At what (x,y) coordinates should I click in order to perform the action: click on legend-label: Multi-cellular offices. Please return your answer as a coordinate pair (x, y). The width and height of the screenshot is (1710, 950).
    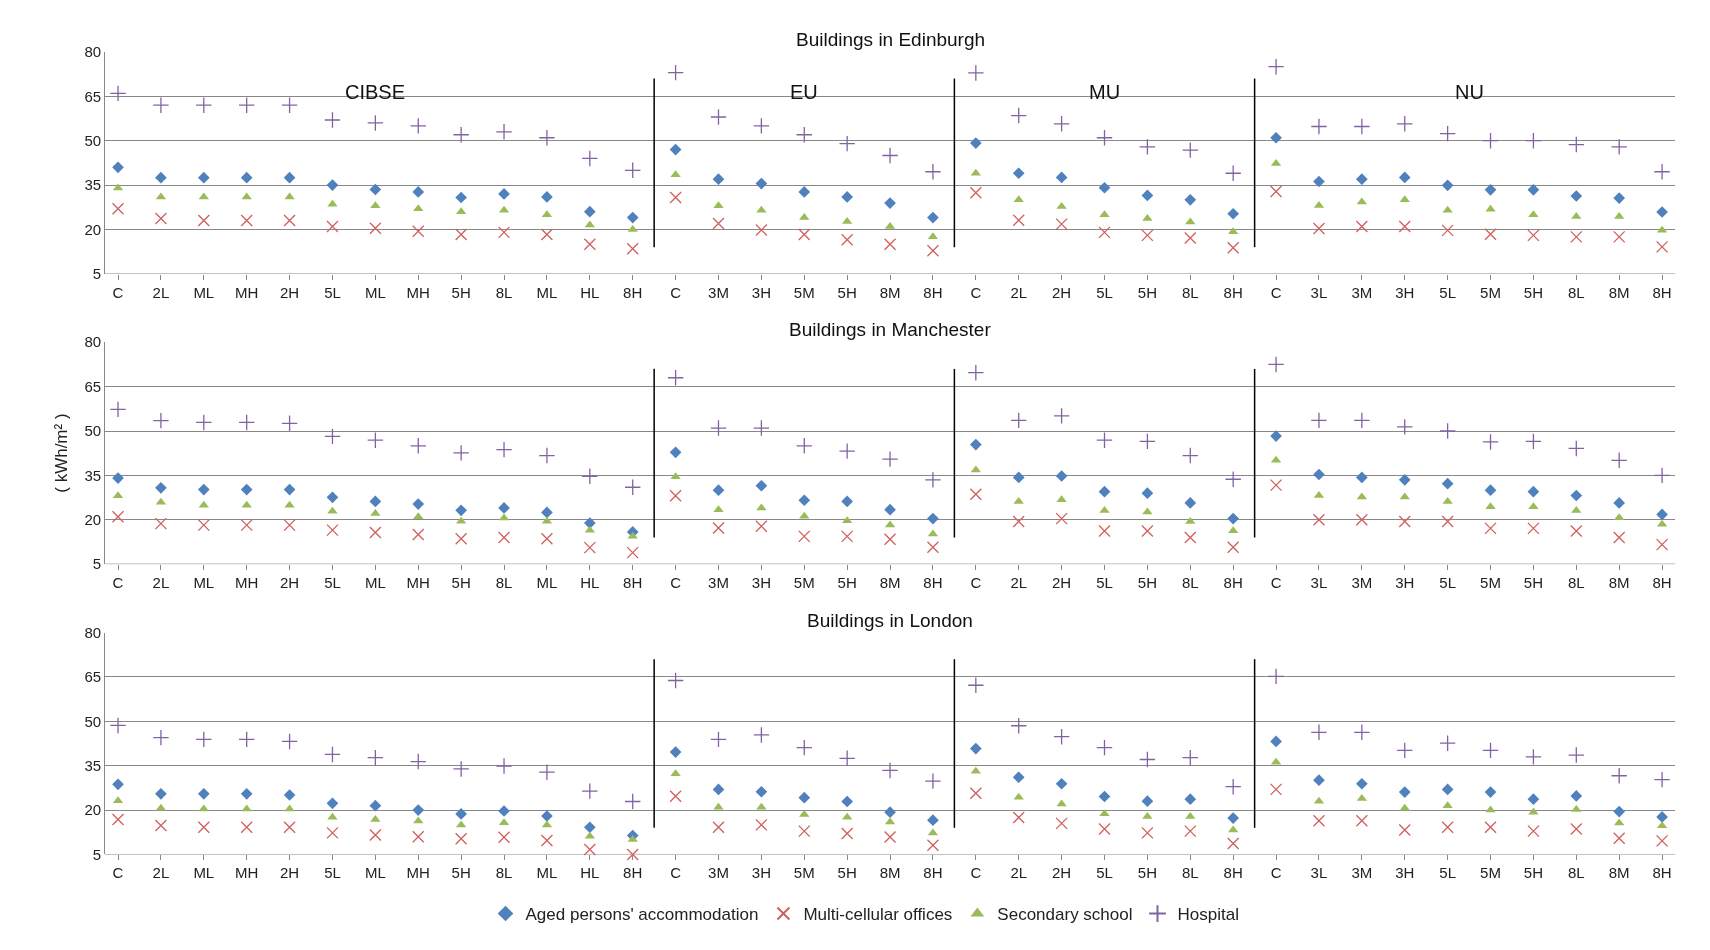
    Looking at the image, I should click on (878, 915).